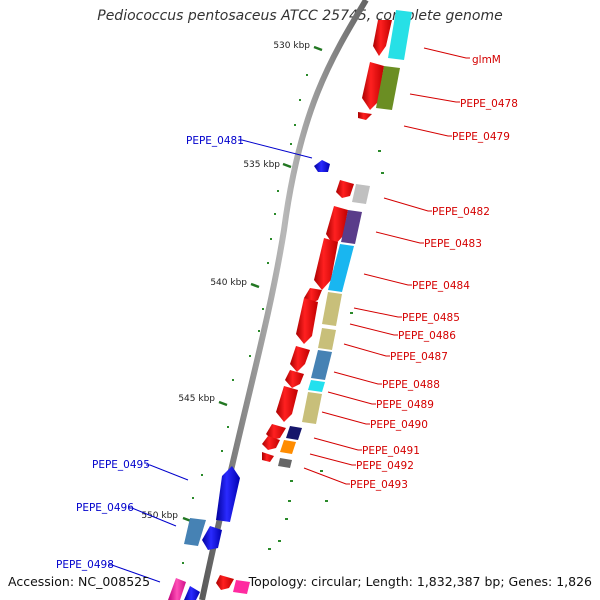 Image resolution: width=600 pixels, height=600 pixels. I want to click on gene-label-PEPE_0486: PEPE_0486, so click(427, 336).